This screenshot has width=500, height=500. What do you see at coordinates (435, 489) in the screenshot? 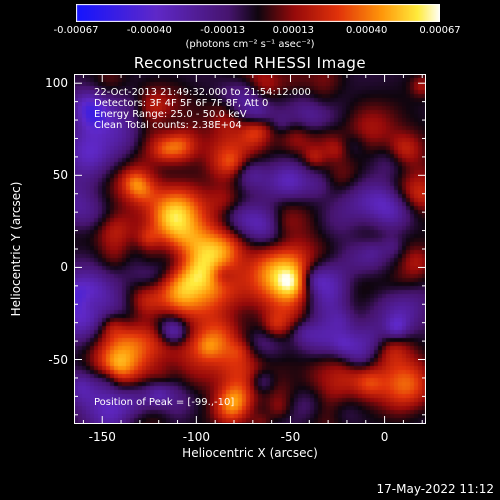
I see `timestamp: 17-May-2022 11:12` at bounding box center [435, 489].